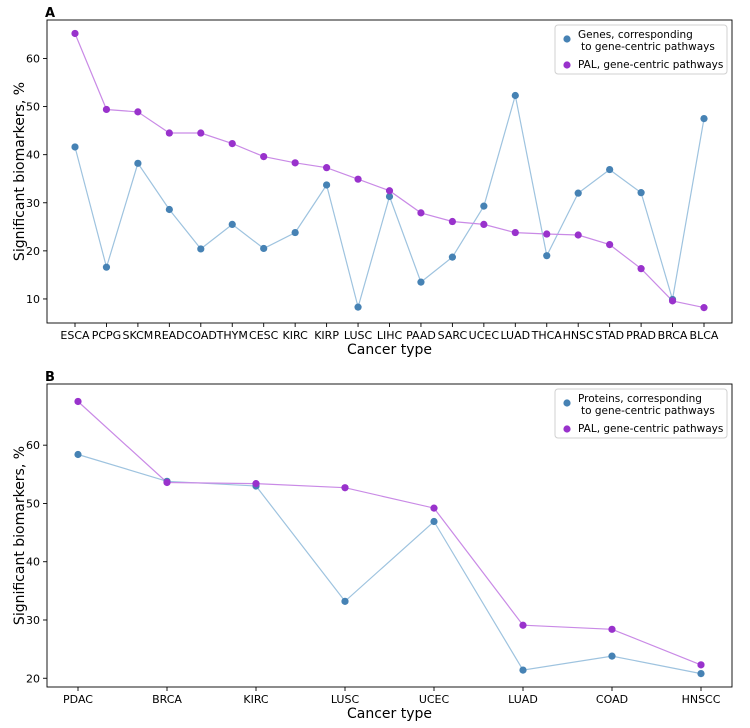 This screenshot has height=728, width=750. What do you see at coordinates (704, 335) in the screenshot?
I see `x-tick-label: BLCA` at bounding box center [704, 335].